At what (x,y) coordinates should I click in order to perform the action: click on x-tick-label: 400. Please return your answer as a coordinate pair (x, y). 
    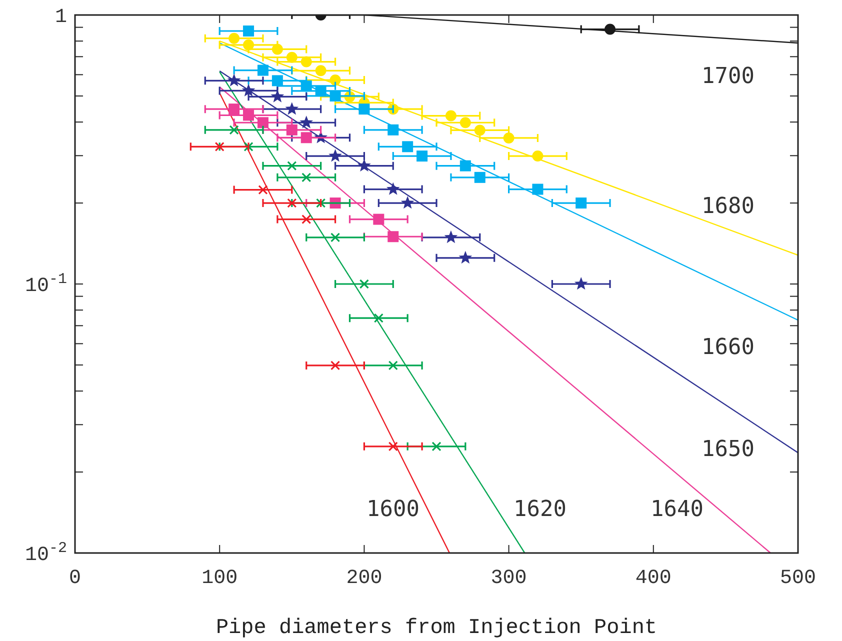
    Looking at the image, I should click on (653, 578).